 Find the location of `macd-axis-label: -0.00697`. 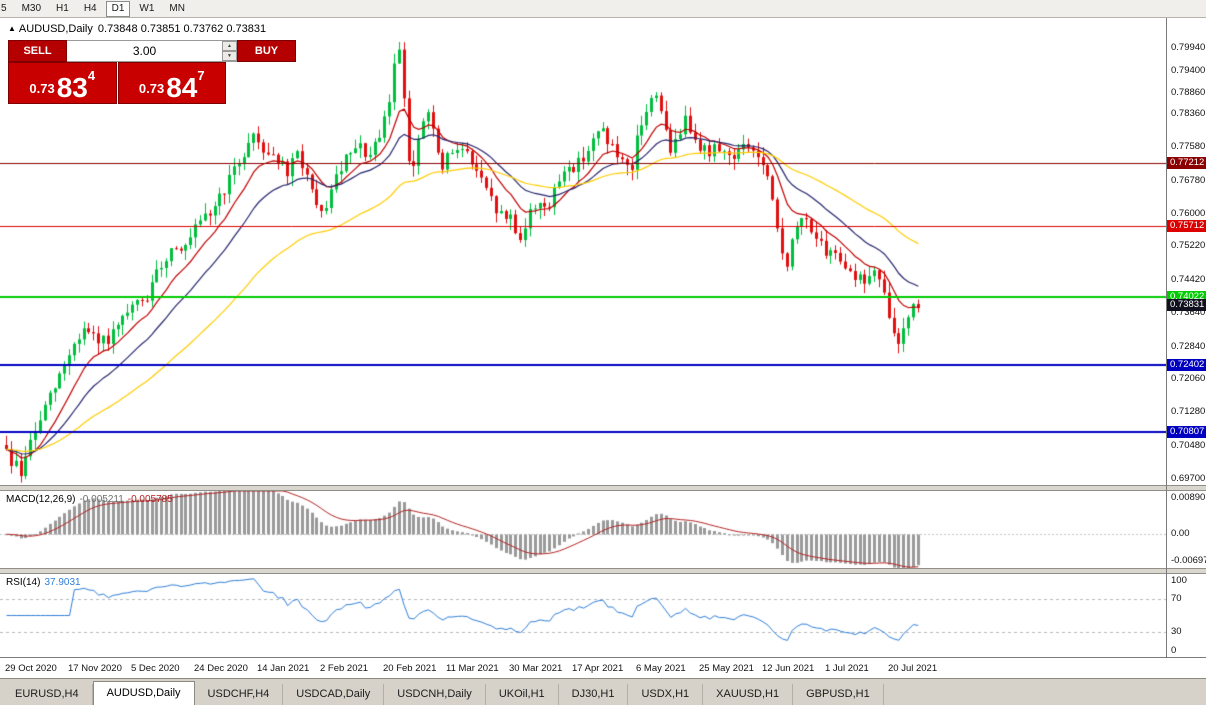

macd-axis-label: -0.00697 is located at coordinates (1188, 560).